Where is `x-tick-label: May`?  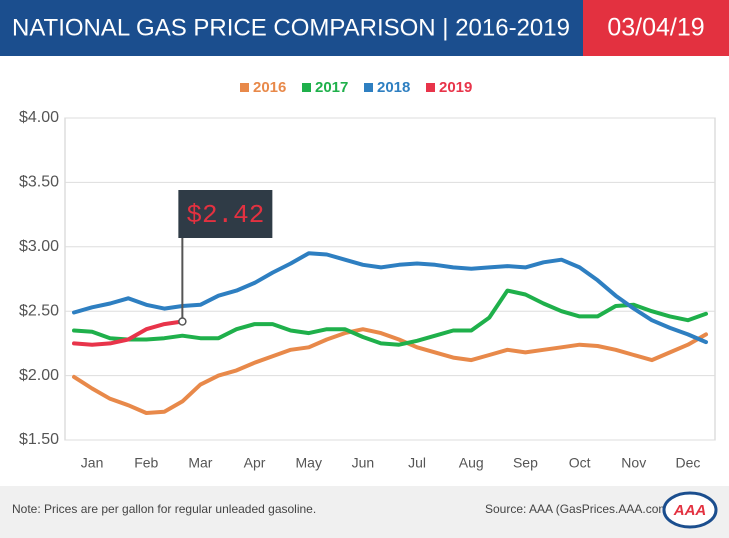 x-tick-label: May is located at coordinates (309, 463).